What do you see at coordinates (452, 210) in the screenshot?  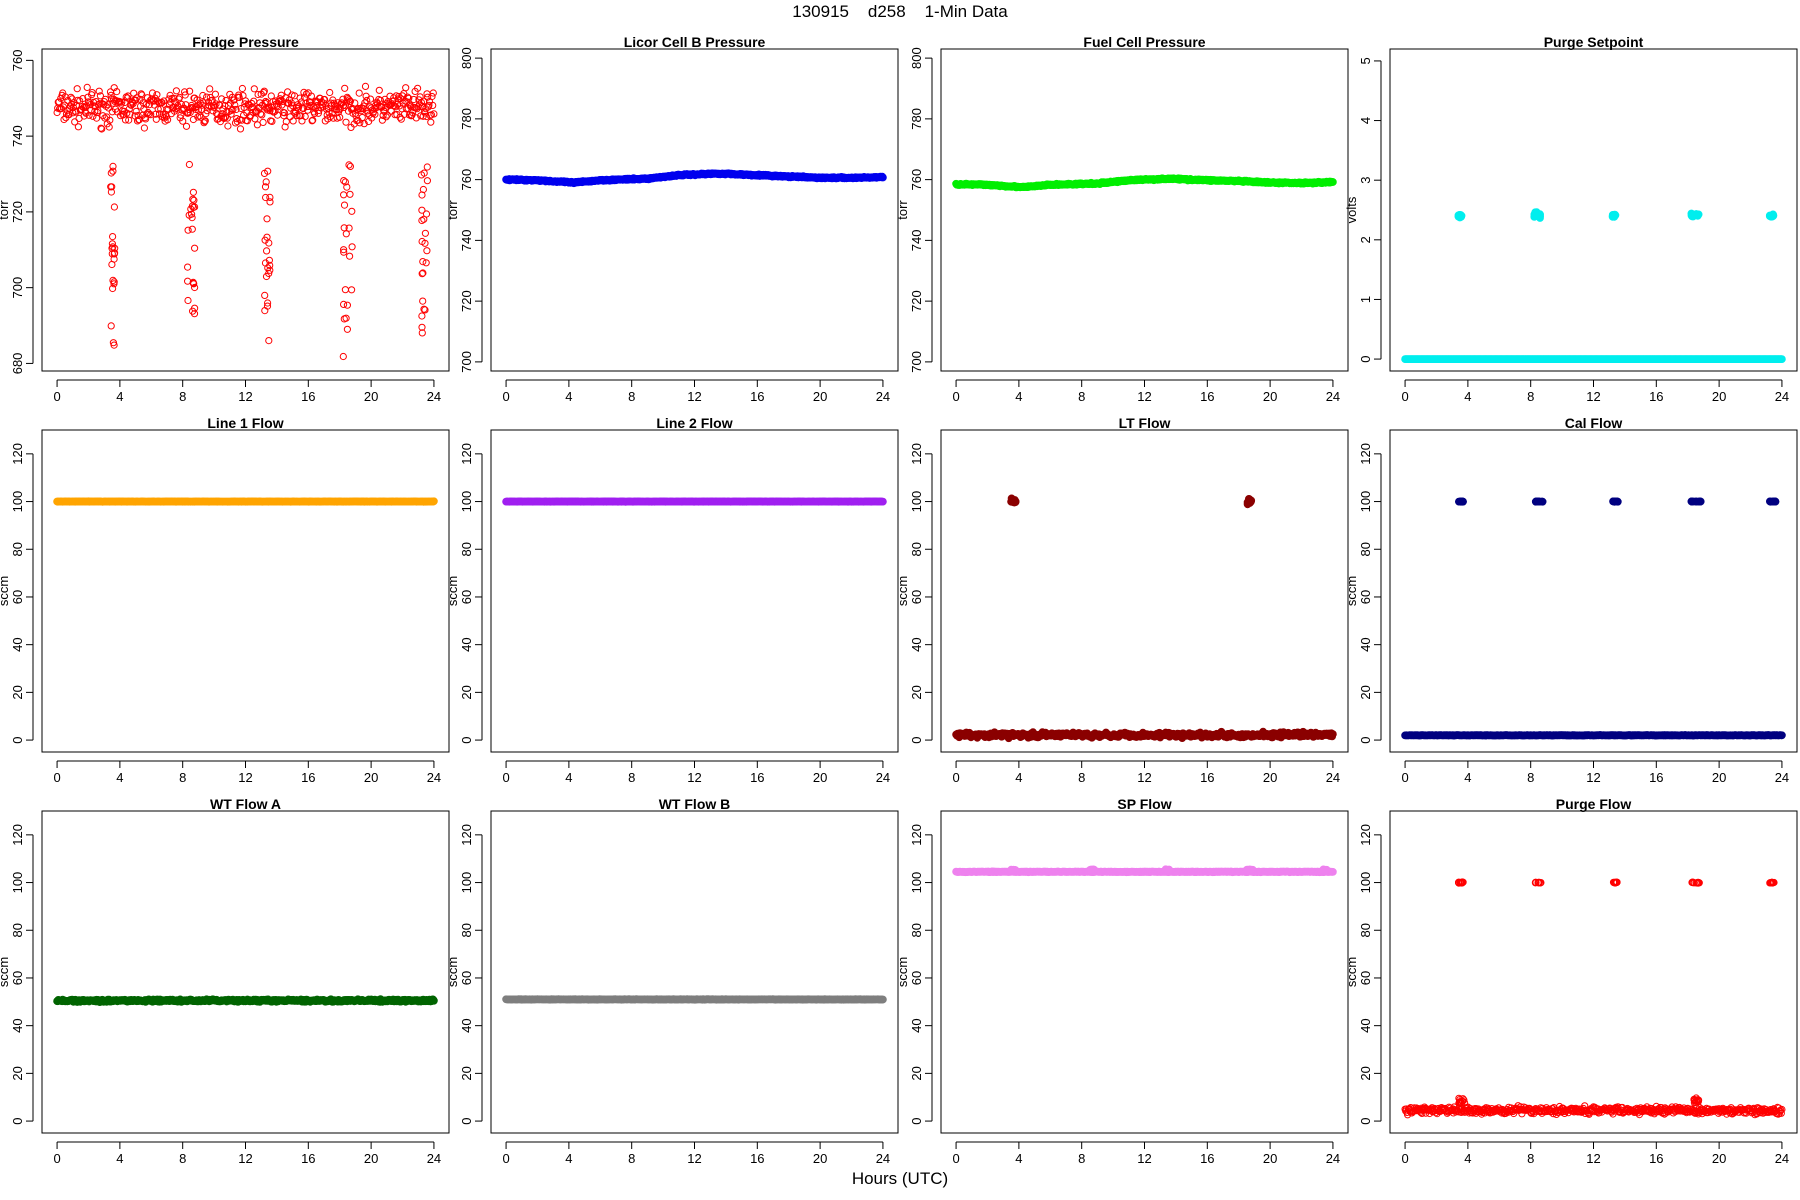 I see `y-axis-label: torr` at bounding box center [452, 210].